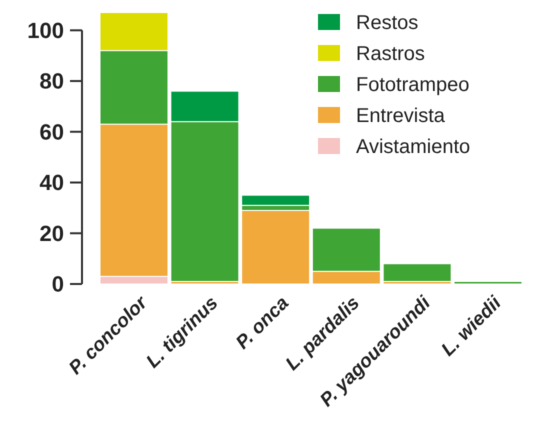 This screenshot has width=540, height=442. What do you see at coordinates (52, 233) in the screenshot?
I see `y-tick-label: 20` at bounding box center [52, 233].